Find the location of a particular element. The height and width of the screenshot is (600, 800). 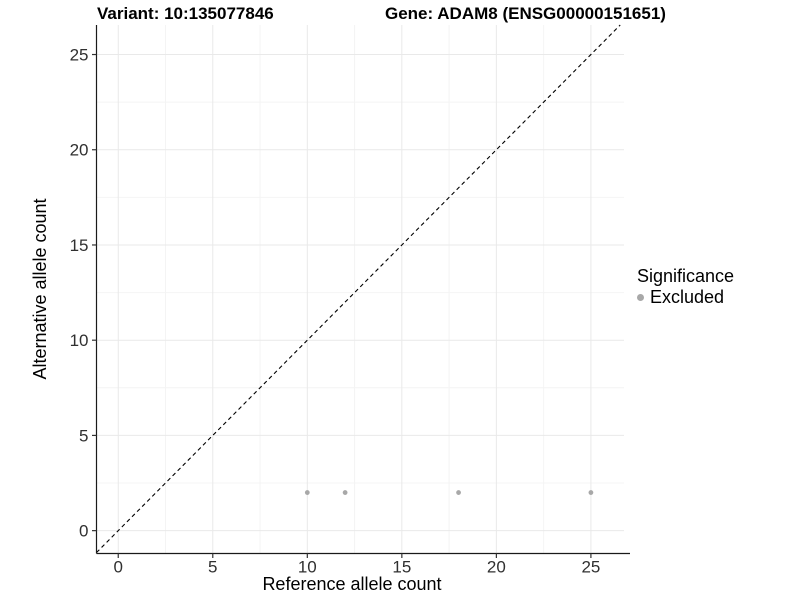

x-tick-label: 15 is located at coordinates (401, 567).